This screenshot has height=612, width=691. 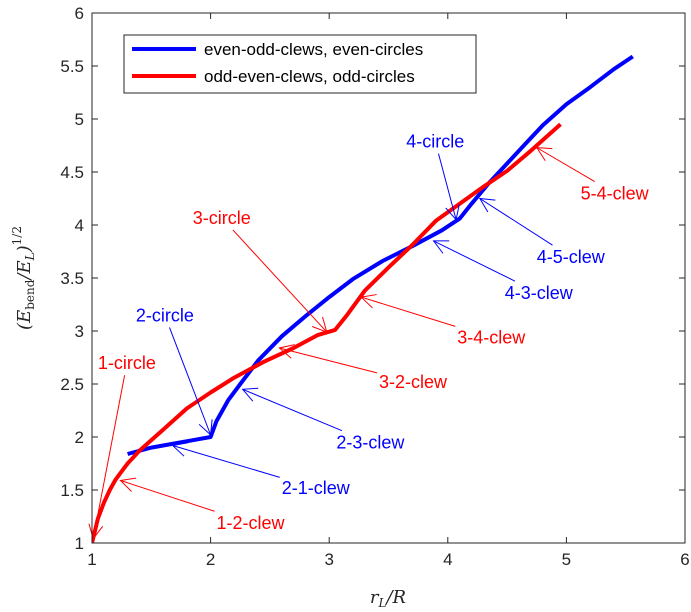 What do you see at coordinates (72, 172) in the screenshot?
I see `y-tick-label: 4.5` at bounding box center [72, 172].